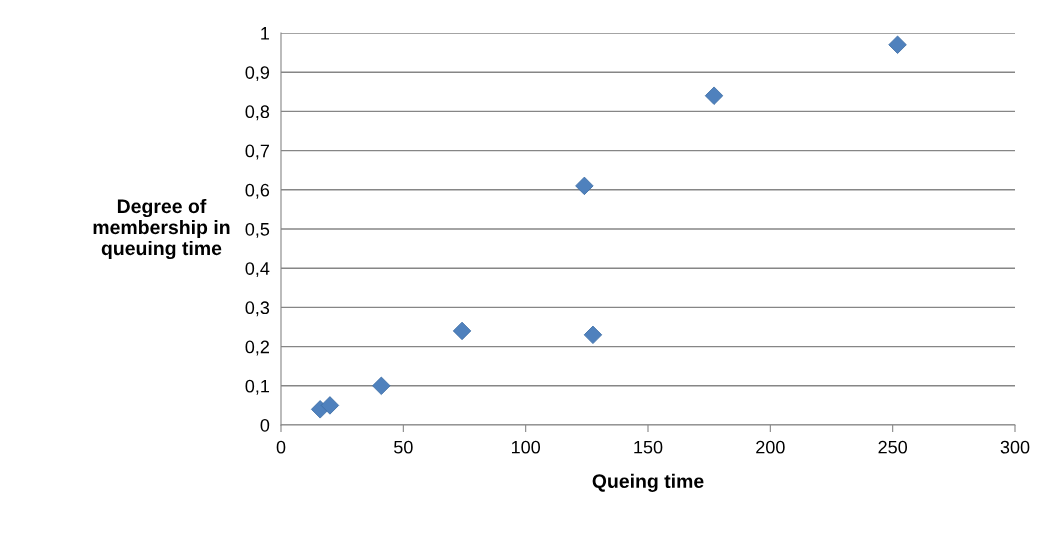 This screenshot has width=1064, height=547. I want to click on y-tick-label: 1, so click(265, 33).